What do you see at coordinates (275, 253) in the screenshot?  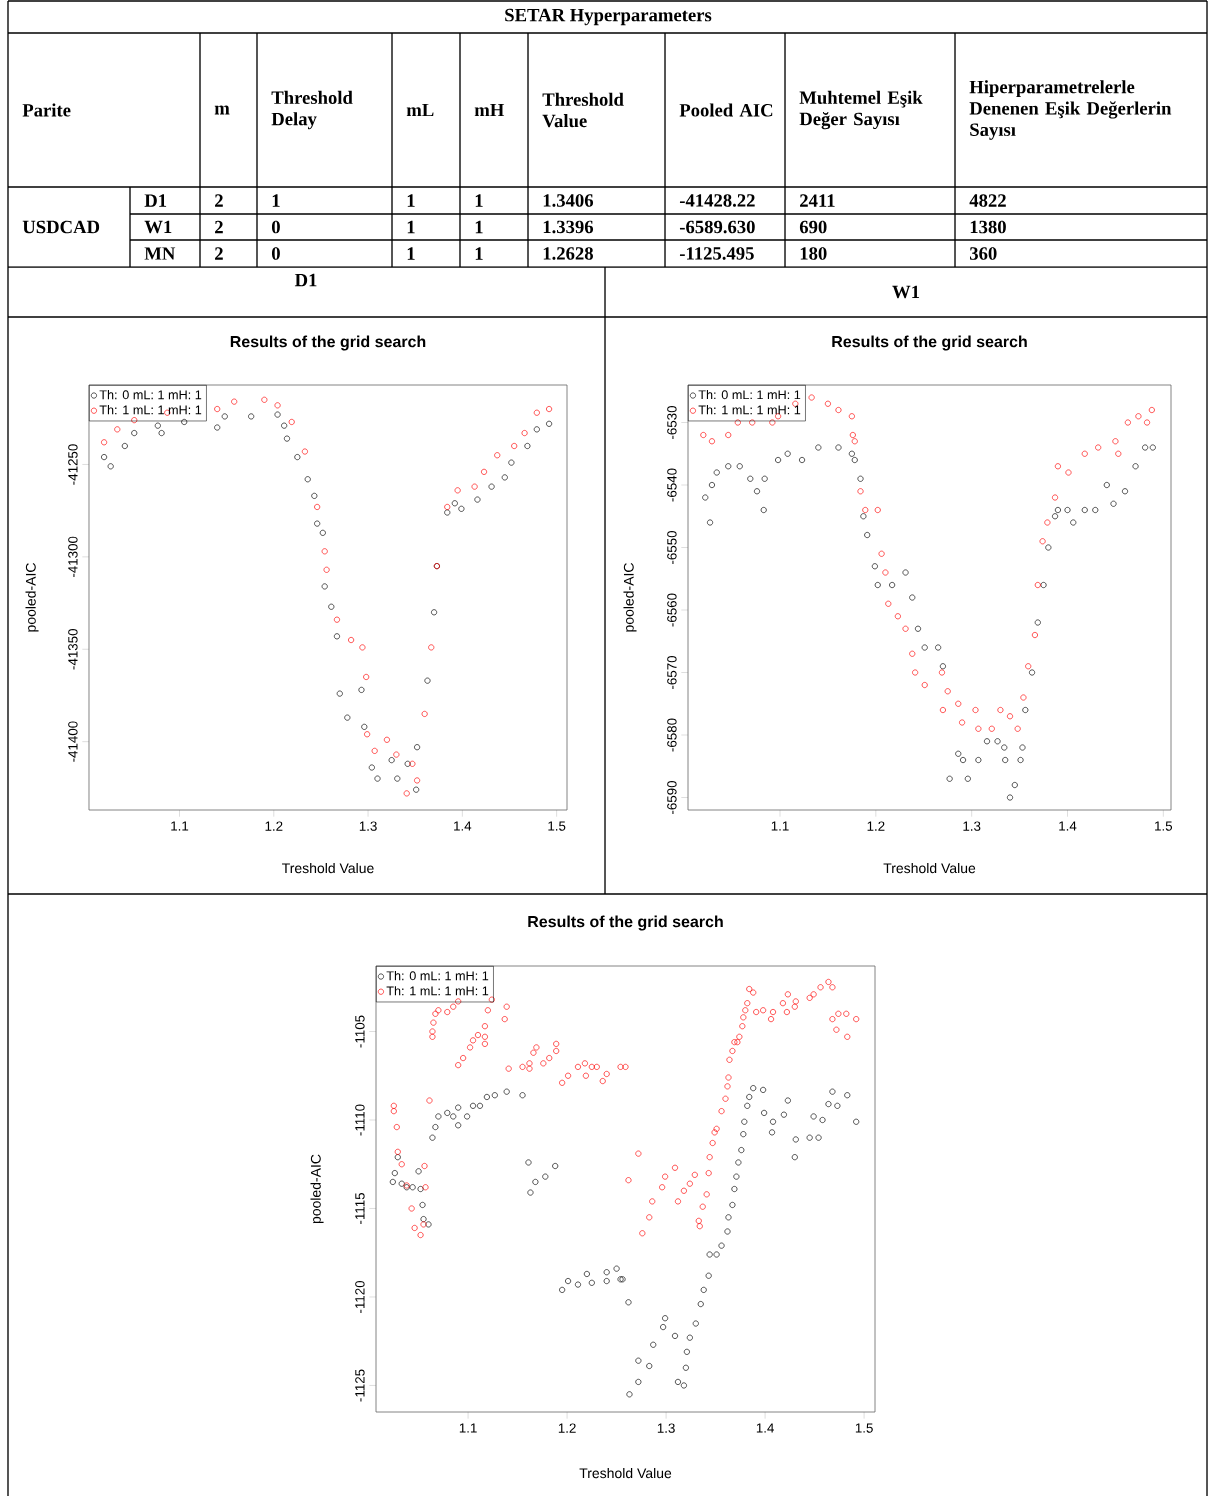 I see `text: 0` at bounding box center [275, 253].